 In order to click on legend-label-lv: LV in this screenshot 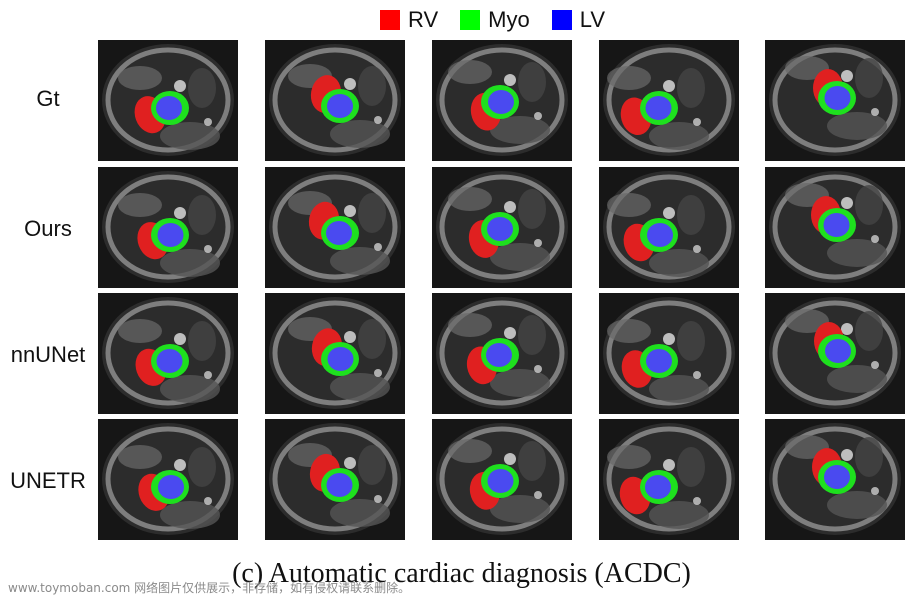, I will do `click(592, 19)`.